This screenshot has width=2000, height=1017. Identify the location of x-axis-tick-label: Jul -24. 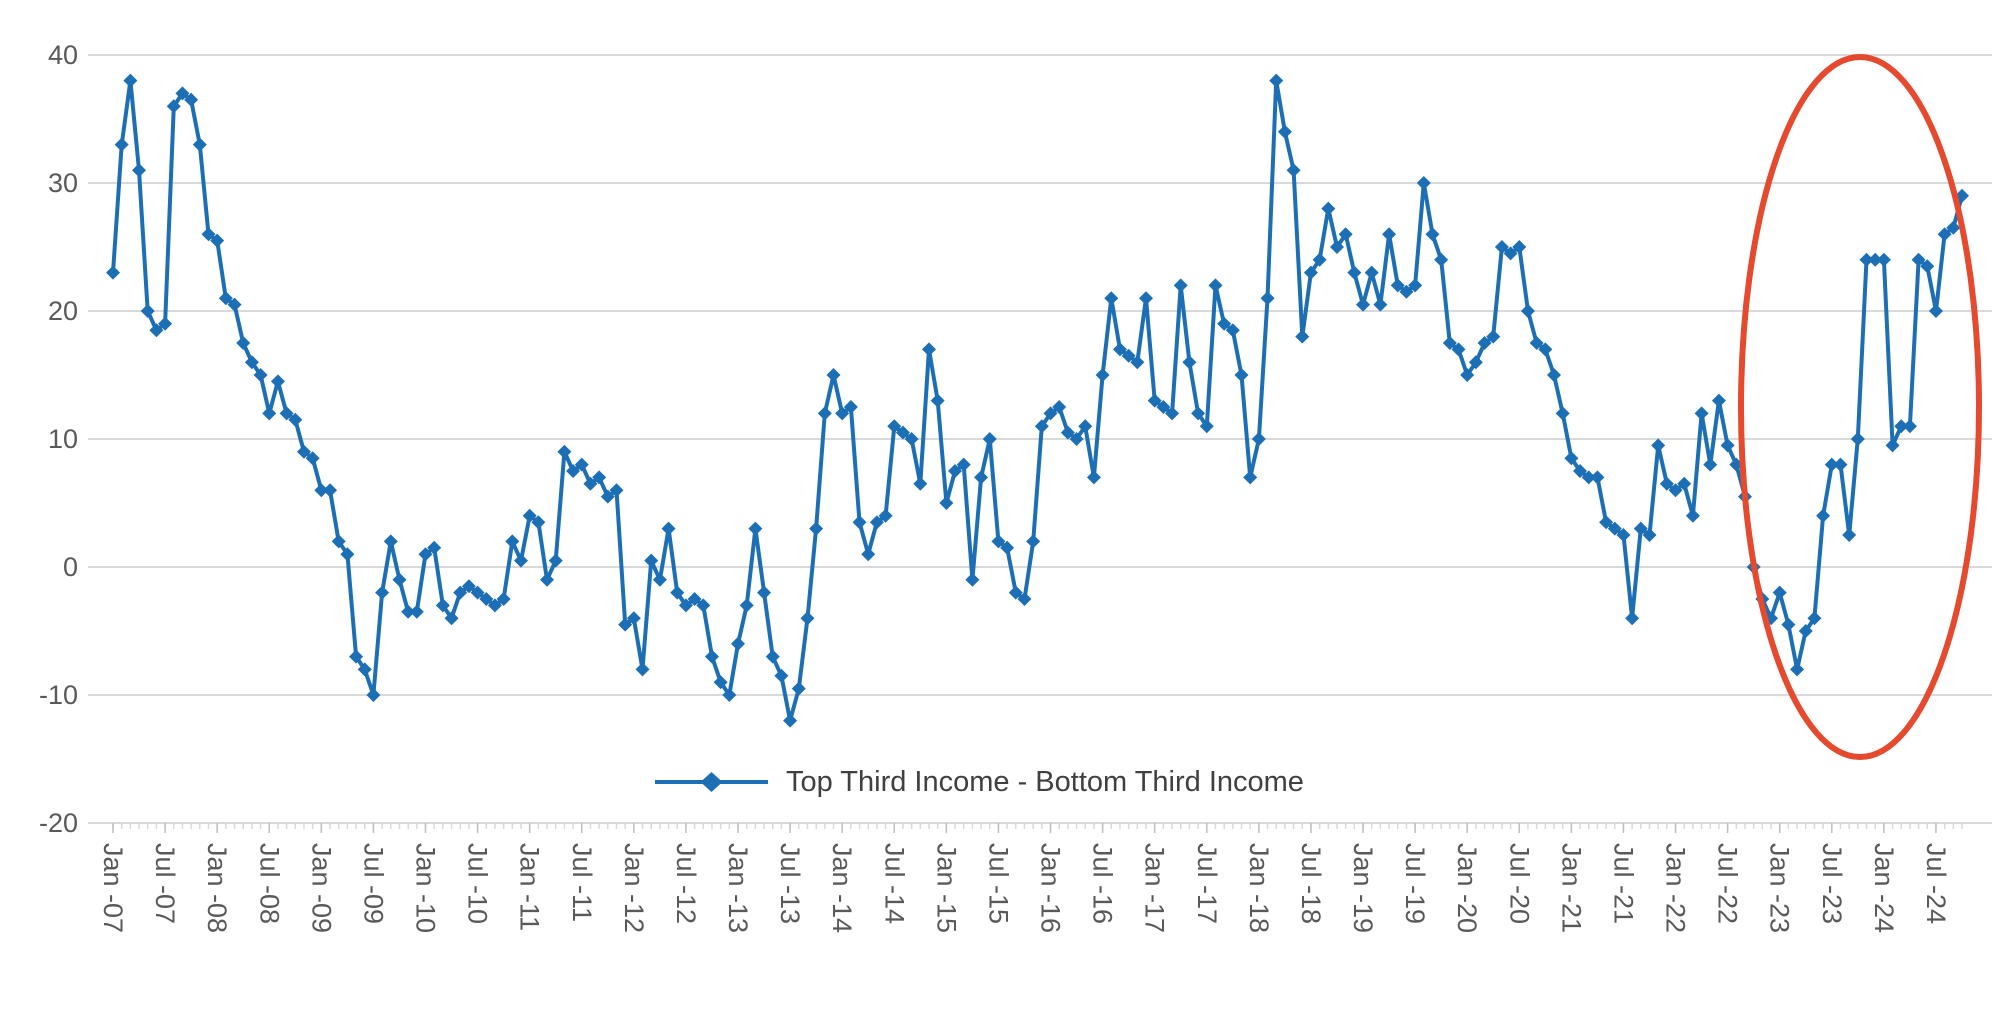
(1936, 883).